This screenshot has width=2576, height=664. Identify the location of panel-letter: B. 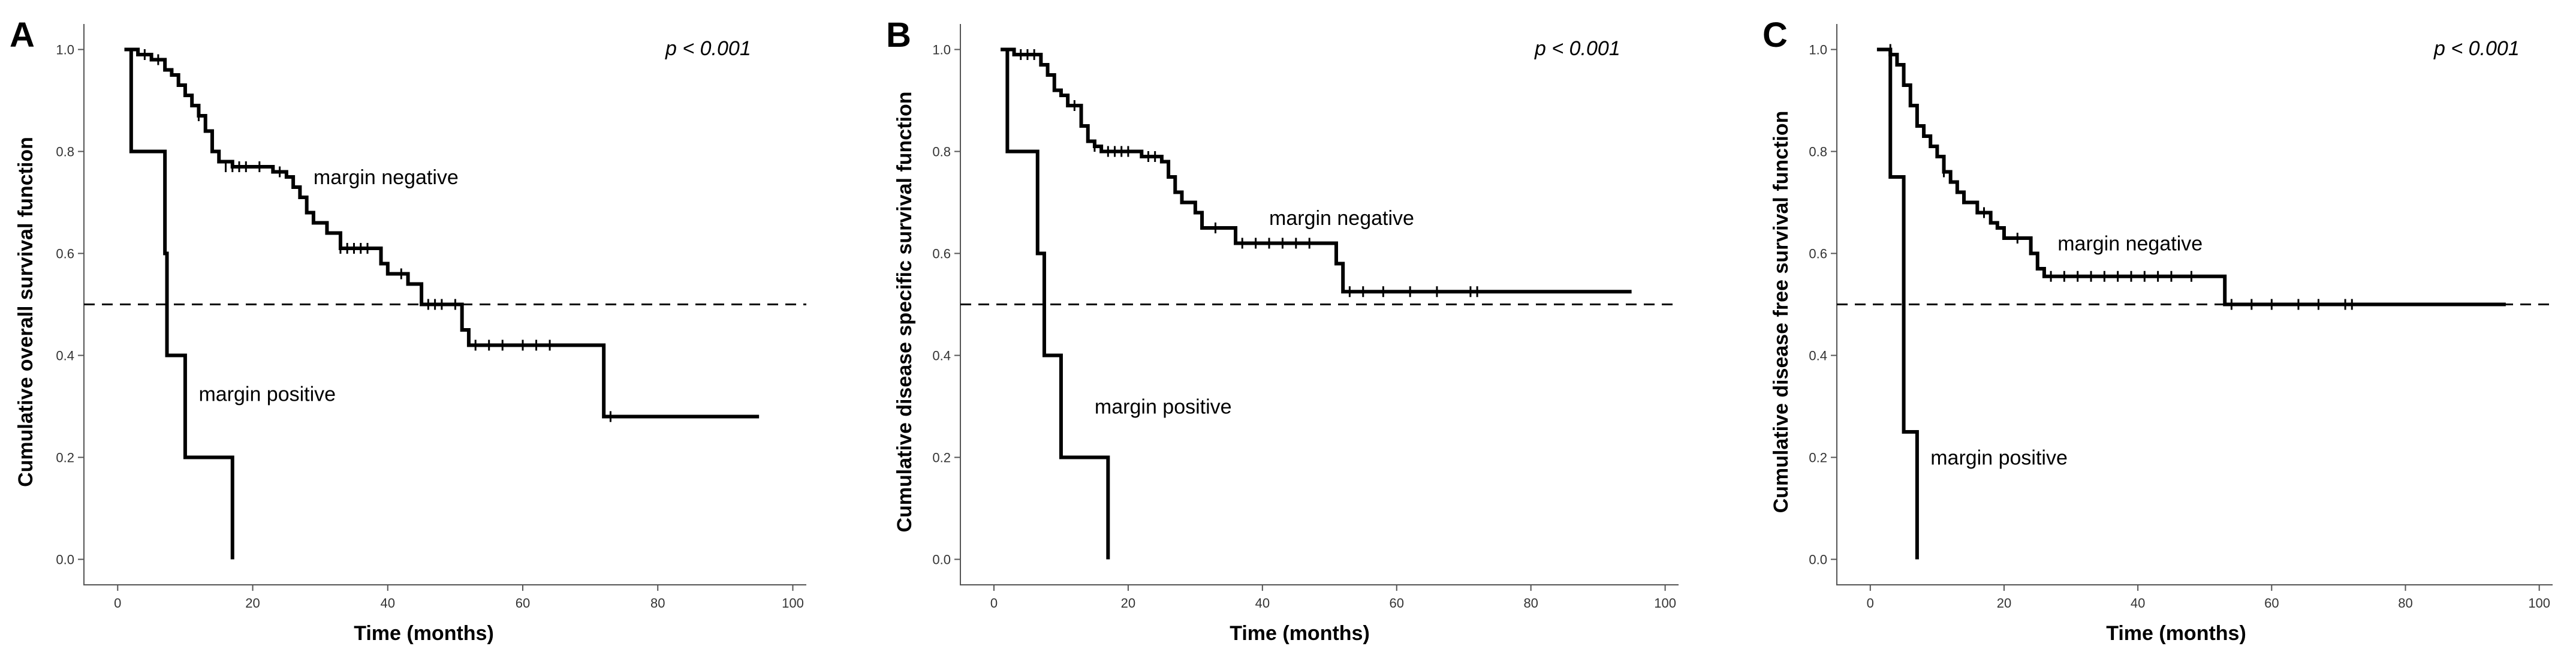
(898, 35).